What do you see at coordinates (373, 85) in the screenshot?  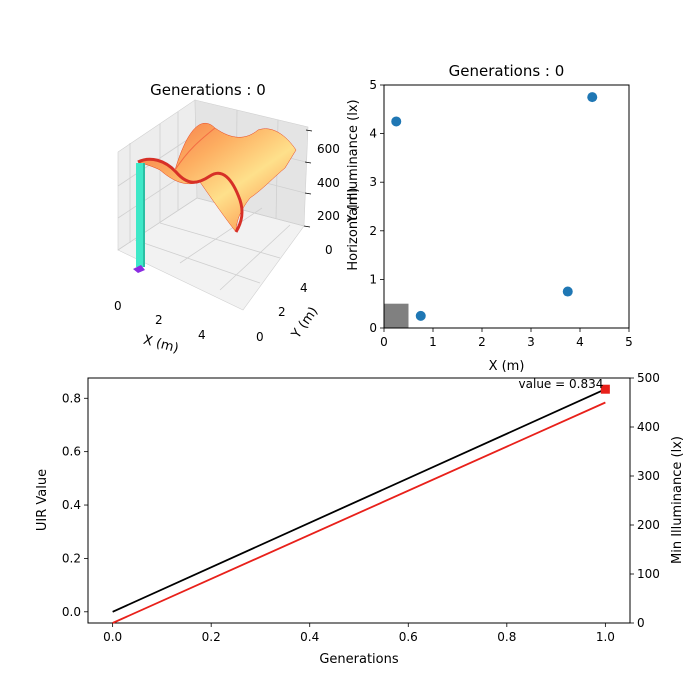 I see `y-tick-label: 5` at bounding box center [373, 85].